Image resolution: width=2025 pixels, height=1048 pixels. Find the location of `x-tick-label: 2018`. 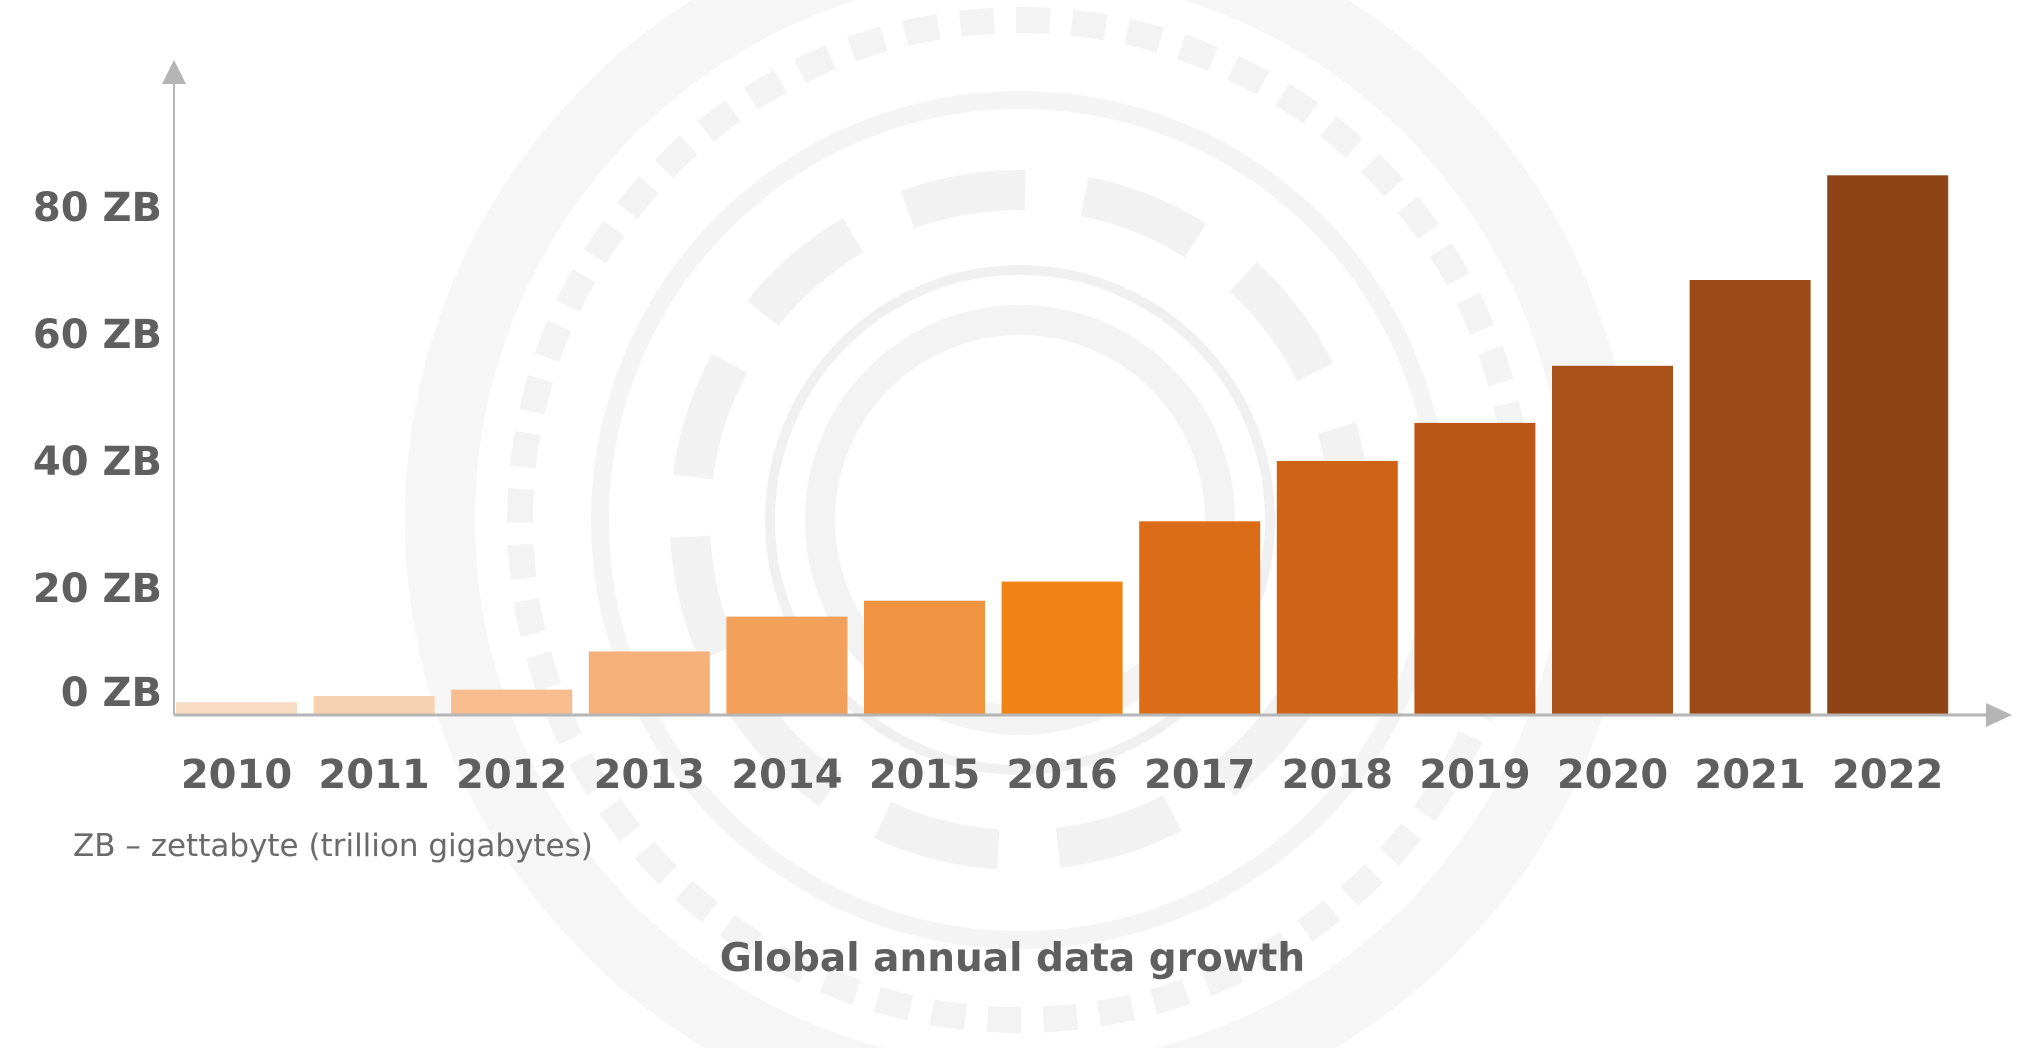

x-tick-label: 2018 is located at coordinates (1337, 775).